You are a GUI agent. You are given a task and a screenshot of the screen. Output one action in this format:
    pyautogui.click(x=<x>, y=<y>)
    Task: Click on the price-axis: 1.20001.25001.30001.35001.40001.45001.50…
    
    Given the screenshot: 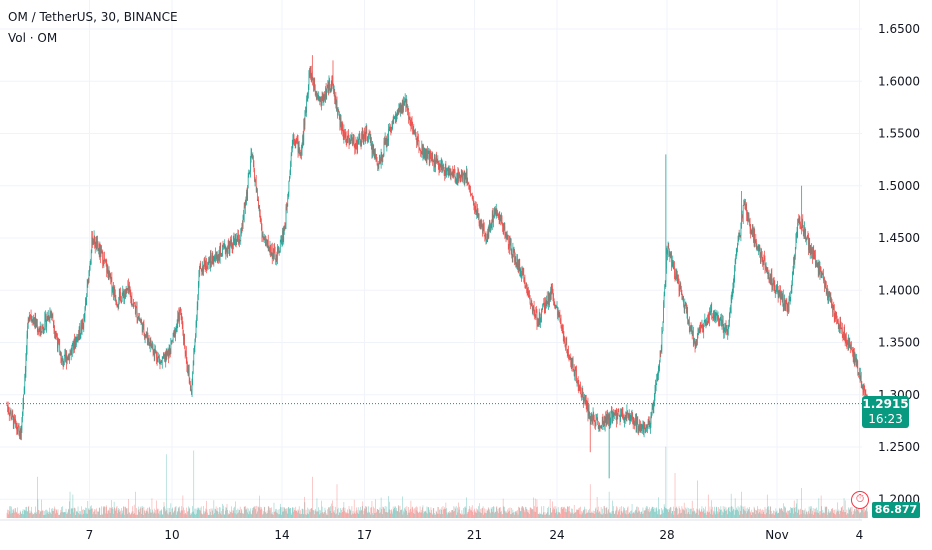 What is the action you would take?
    pyautogui.click(x=899, y=264)
    